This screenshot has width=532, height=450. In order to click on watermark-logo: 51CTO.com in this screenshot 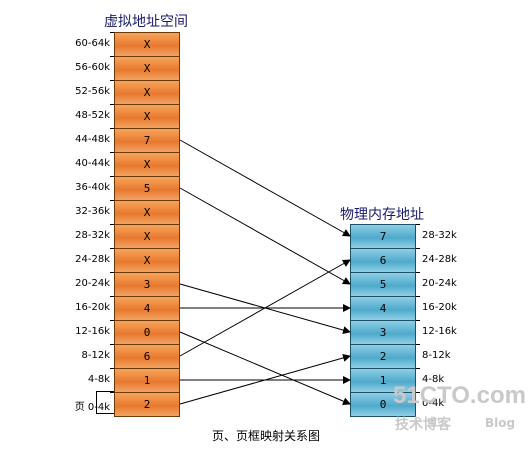, I will do `click(459, 395)`.